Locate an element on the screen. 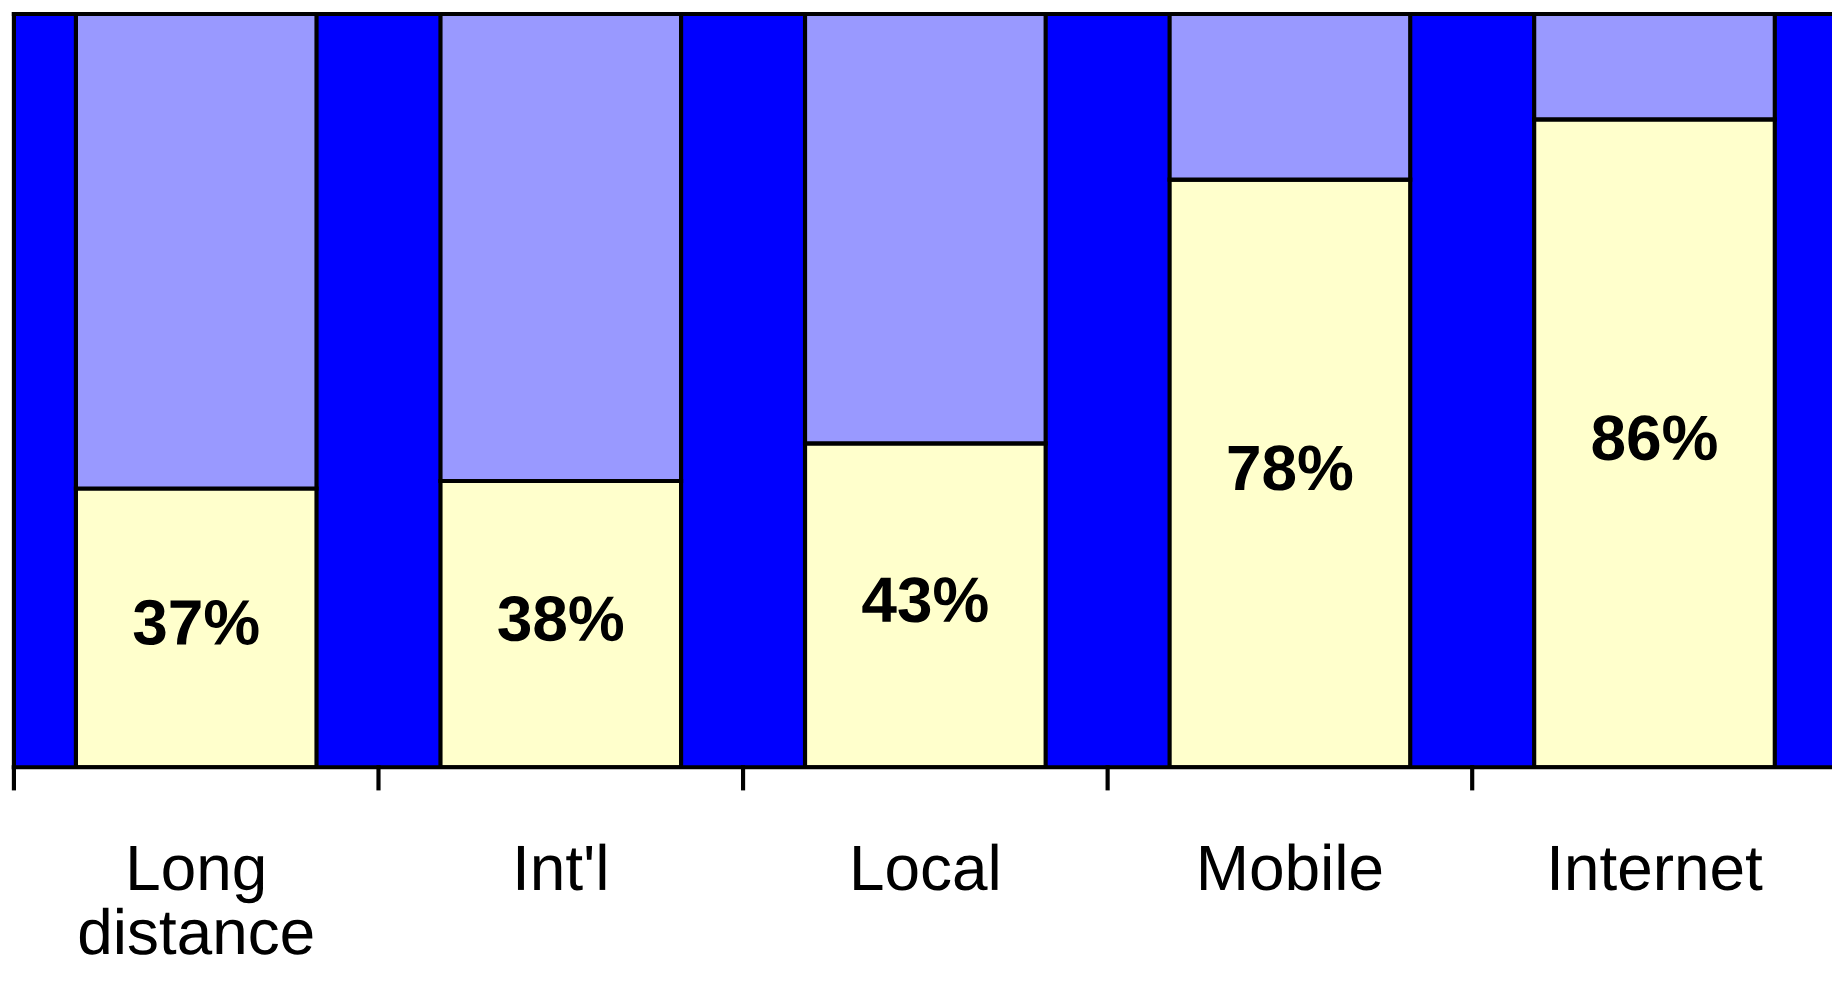 The width and height of the screenshot is (1832, 999). data-label: 86% is located at coordinates (1654, 438).